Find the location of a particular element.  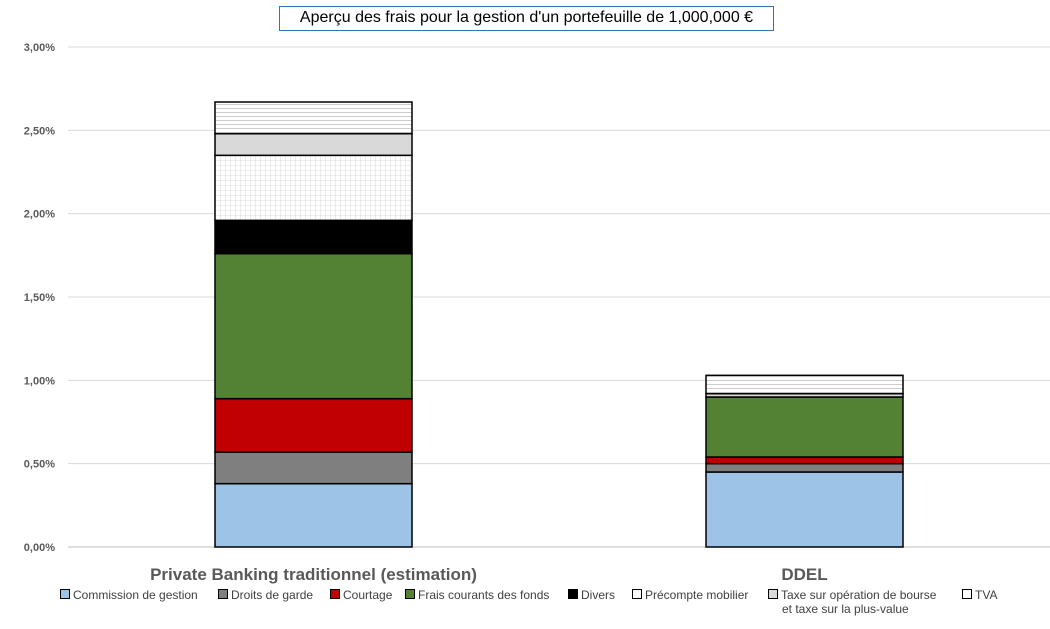

legend-label: Divers is located at coordinates (598, 595).